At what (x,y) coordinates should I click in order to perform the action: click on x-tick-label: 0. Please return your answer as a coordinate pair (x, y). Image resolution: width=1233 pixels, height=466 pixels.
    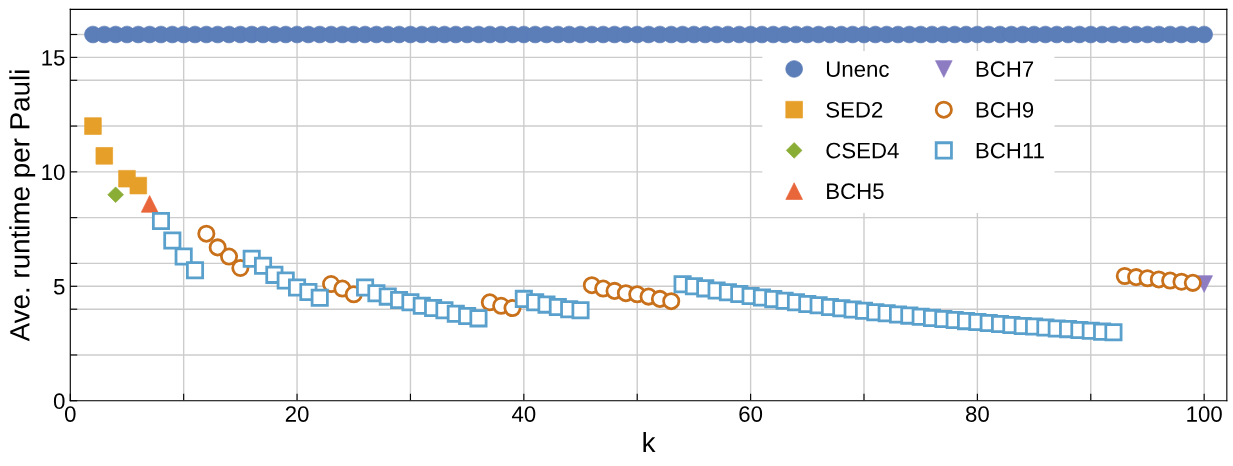
    Looking at the image, I should click on (70, 414).